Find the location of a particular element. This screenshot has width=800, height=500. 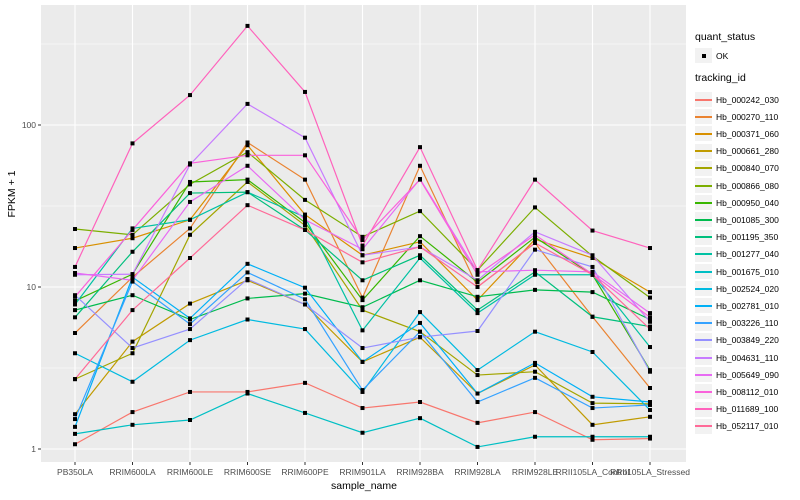

legend-item-label: Hb_002524_020 is located at coordinates (747, 288).